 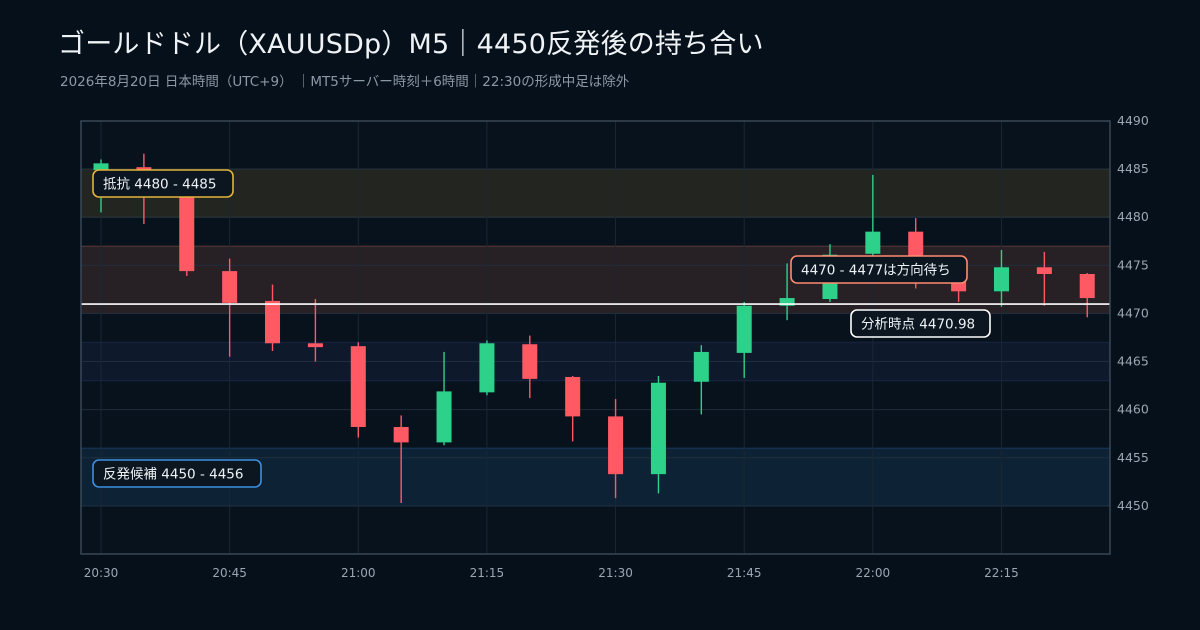 What do you see at coordinates (1133, 216) in the screenshot?
I see `y-tick-label: 4480` at bounding box center [1133, 216].